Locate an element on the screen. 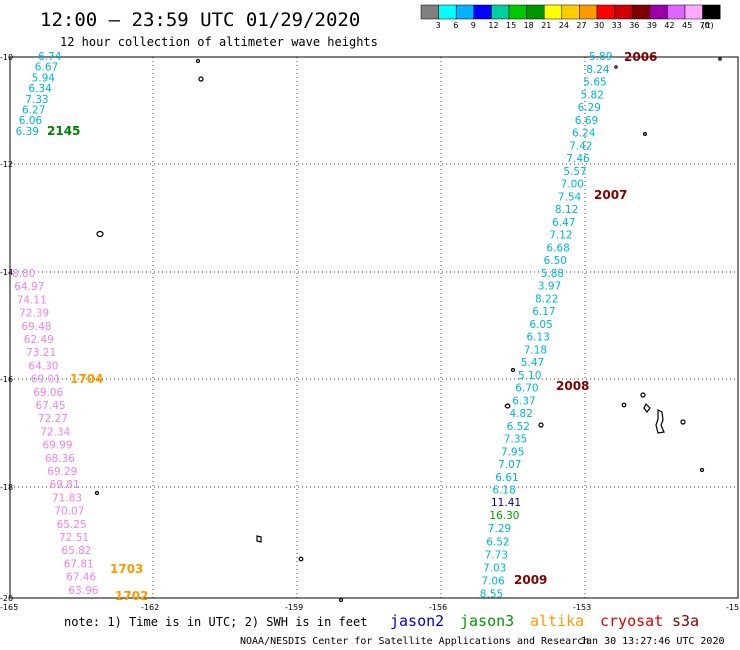  lat-label: -16 is located at coordinates (6, 379).